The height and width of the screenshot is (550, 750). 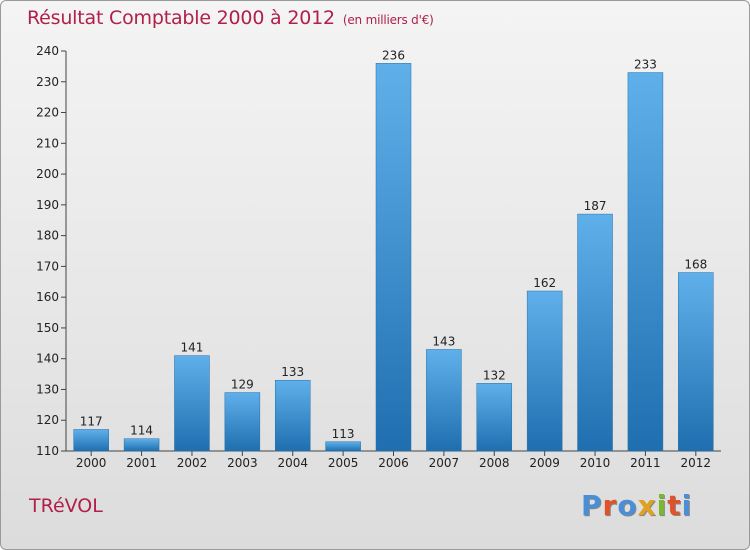 I want to click on x-tick-label-2006: 2006, so click(x=393, y=463).